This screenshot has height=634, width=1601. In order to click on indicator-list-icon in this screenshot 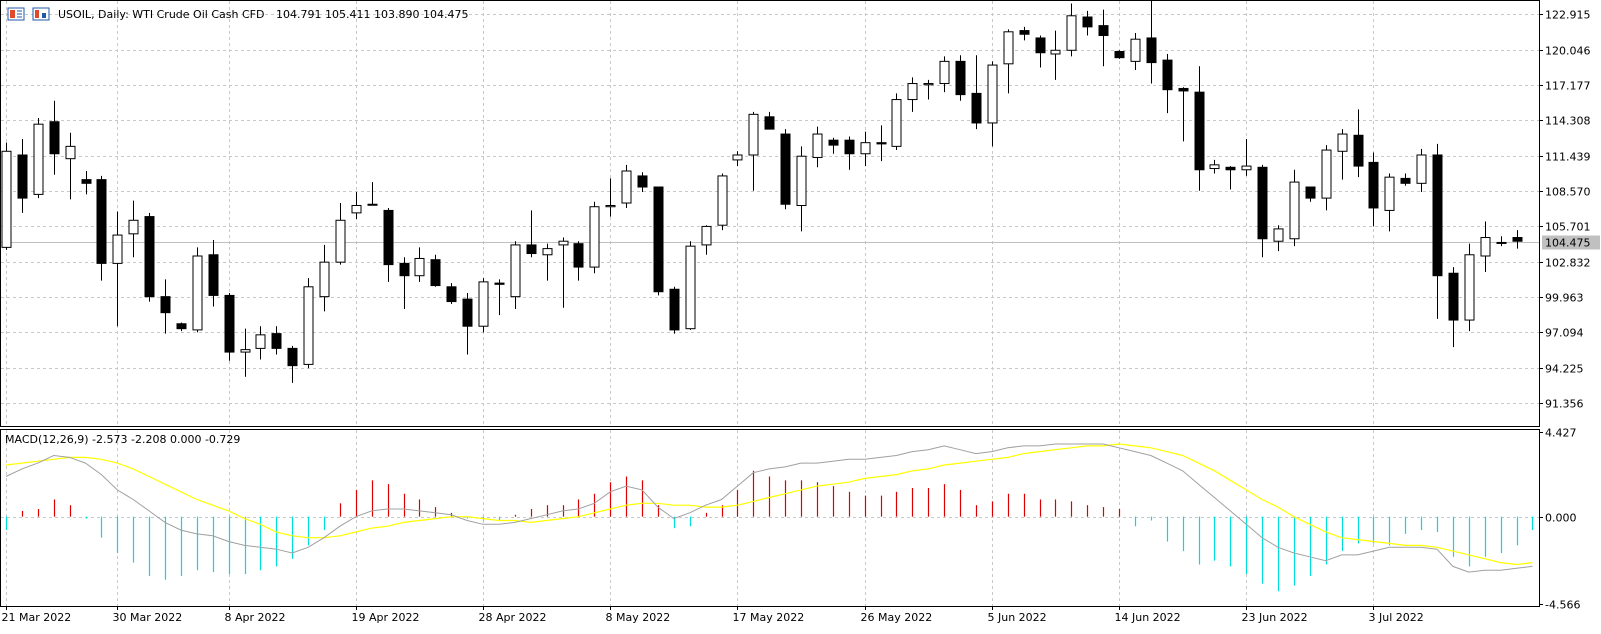, I will do `click(41, 14)`.